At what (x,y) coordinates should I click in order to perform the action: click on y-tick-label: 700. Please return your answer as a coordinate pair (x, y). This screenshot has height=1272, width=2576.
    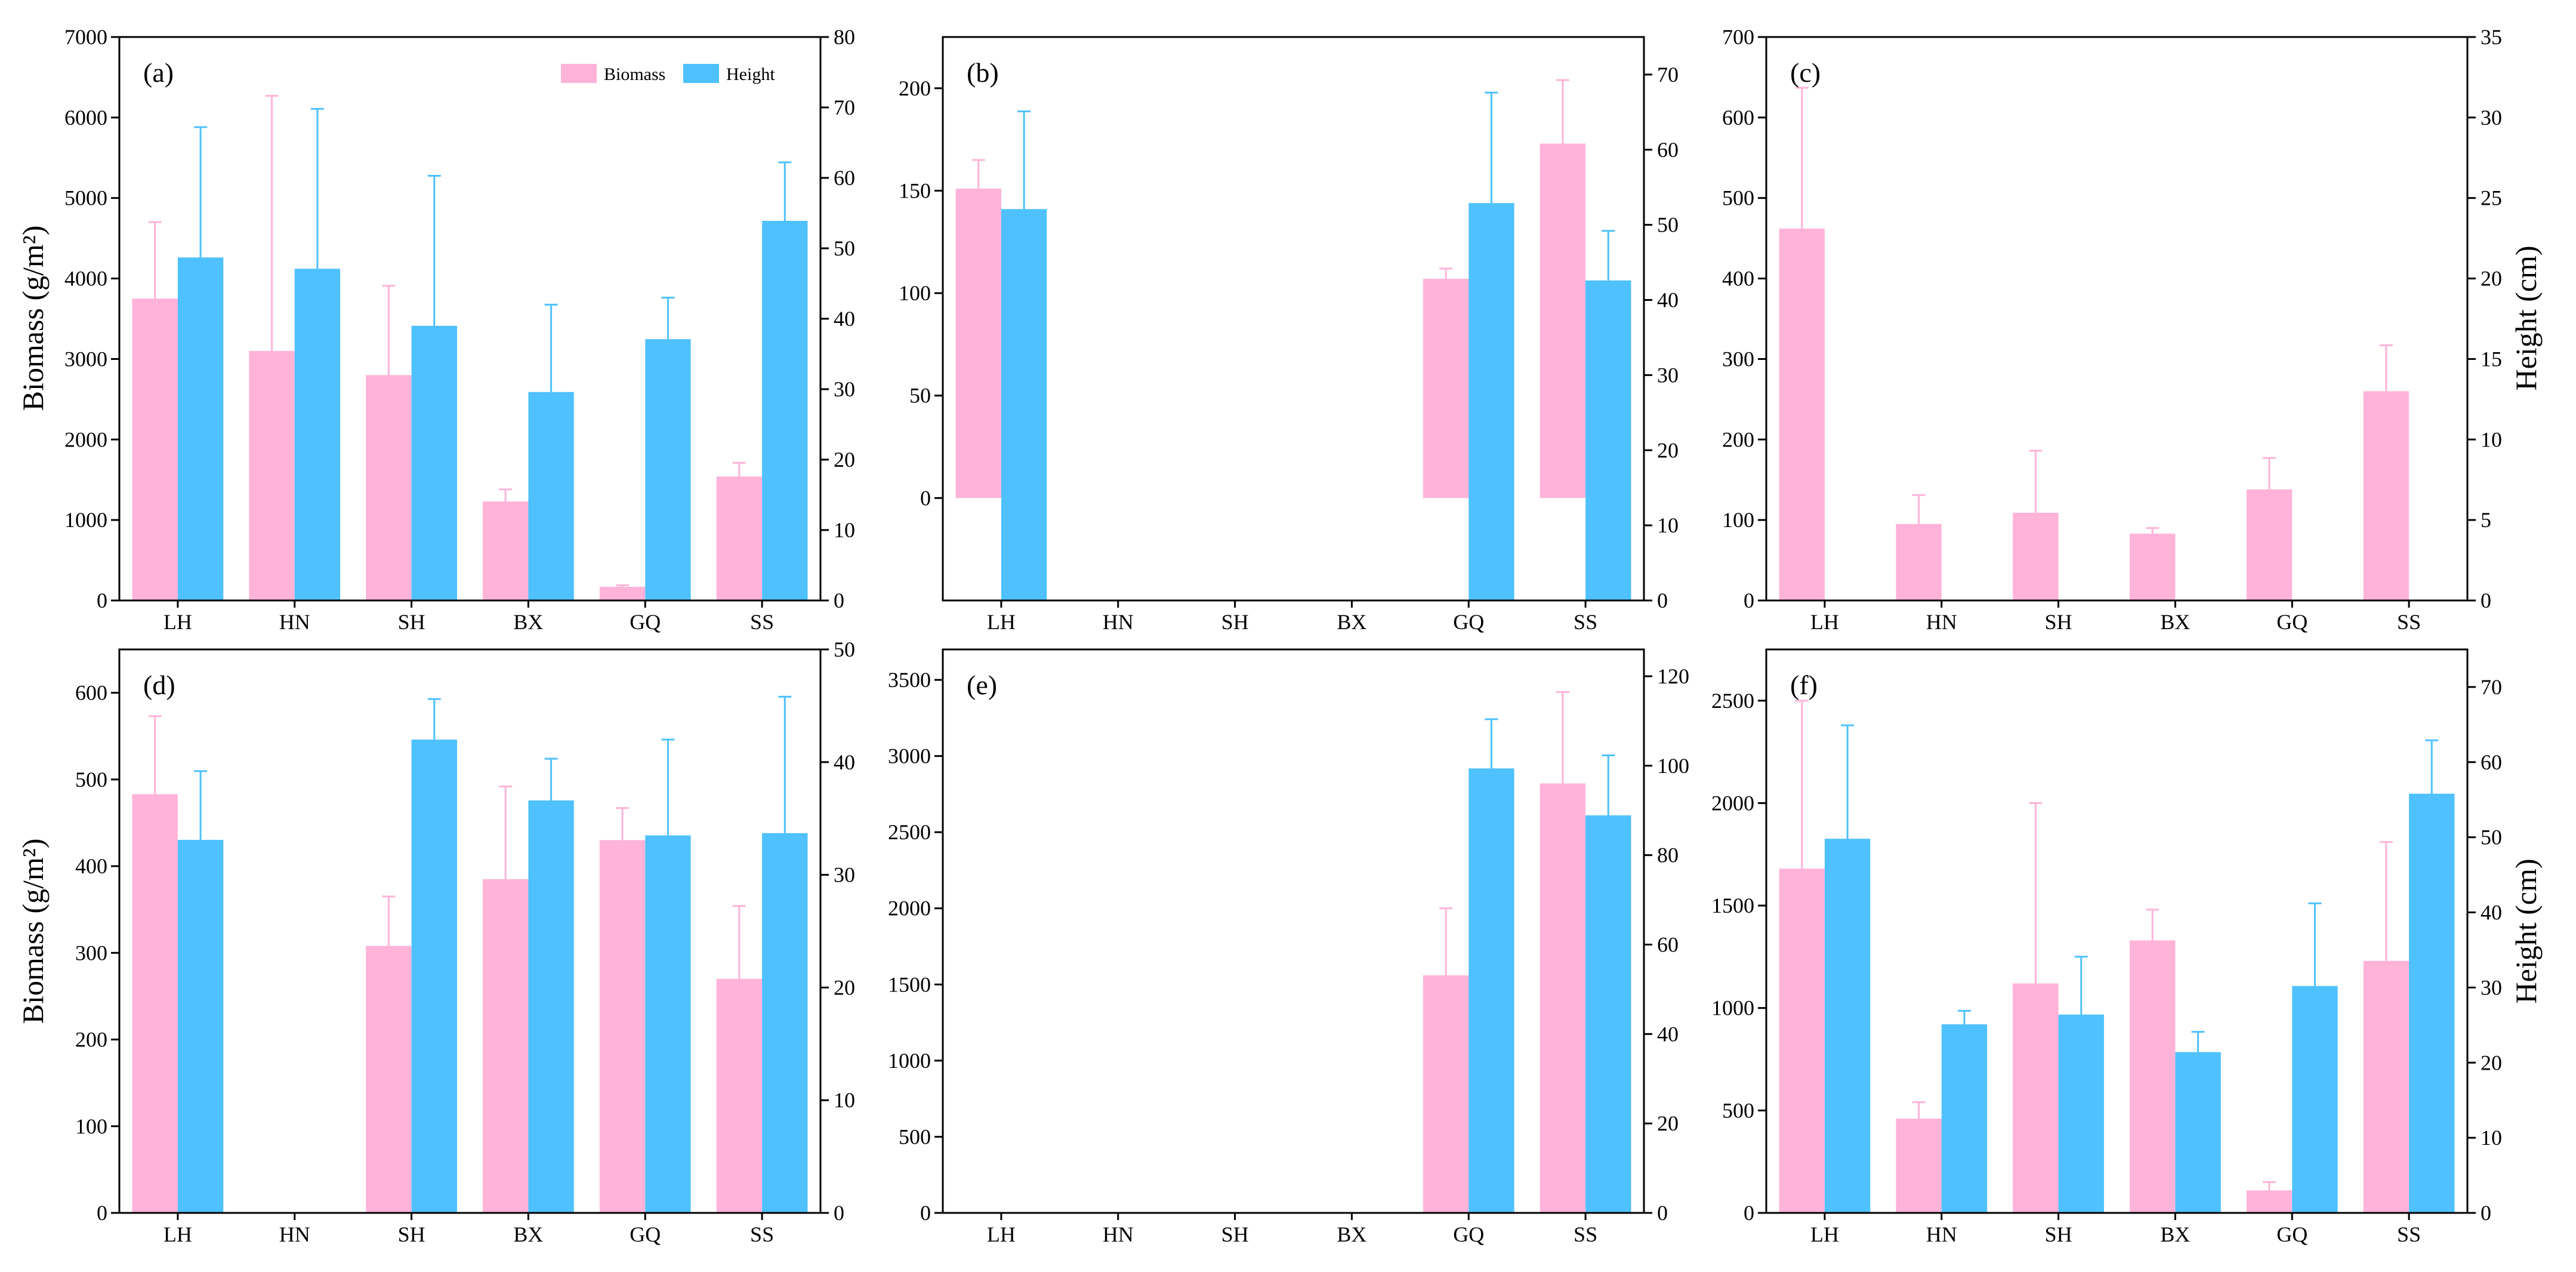
    Looking at the image, I should click on (1738, 37).